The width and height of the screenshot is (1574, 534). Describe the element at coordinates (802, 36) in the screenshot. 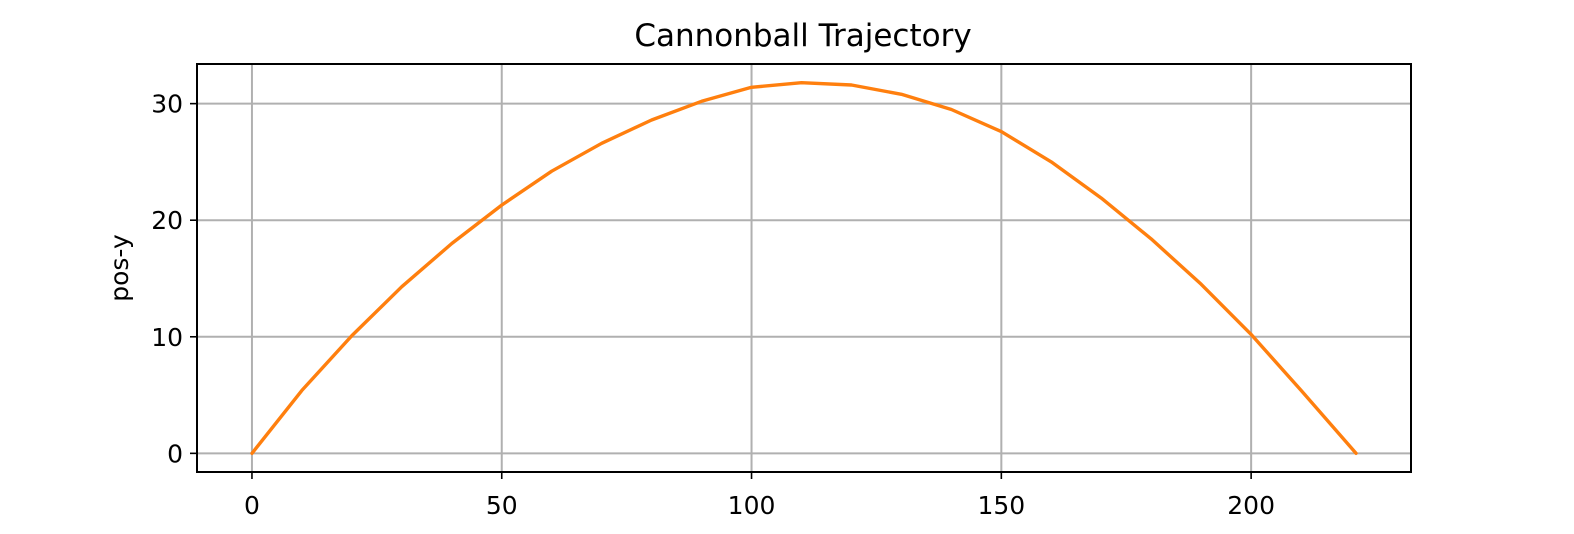

I see `chart-title: Cannonball Trajectory` at that location.